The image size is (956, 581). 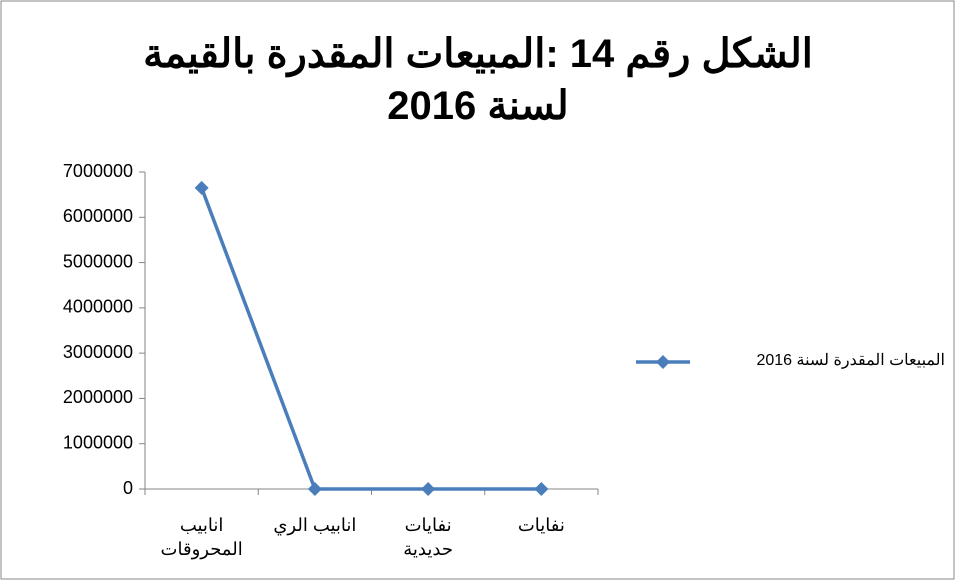 I want to click on legend-label: المبيعات المقدرة لسنة 2016, so click(x=850, y=360).